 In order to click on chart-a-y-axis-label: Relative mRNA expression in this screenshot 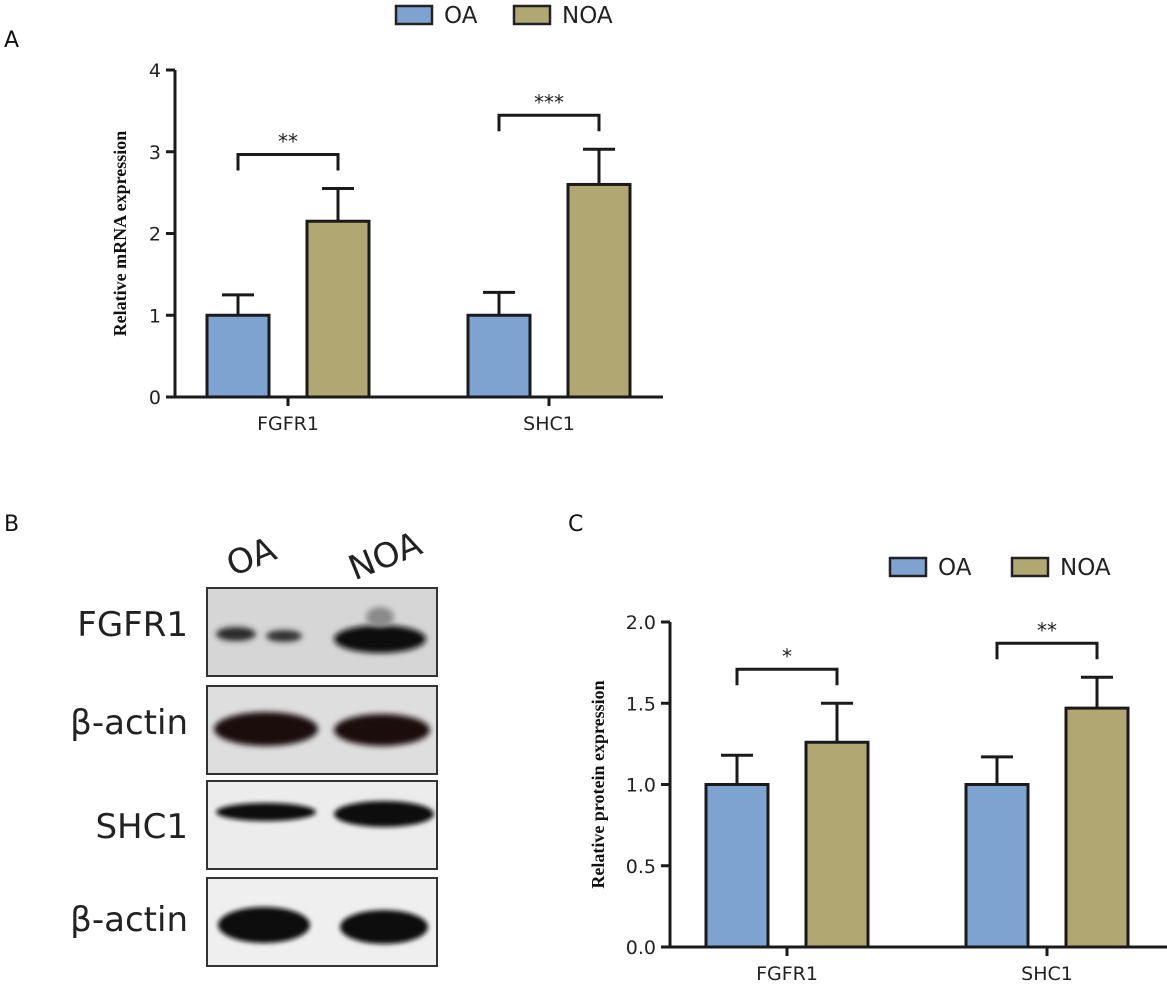, I will do `click(120, 234)`.